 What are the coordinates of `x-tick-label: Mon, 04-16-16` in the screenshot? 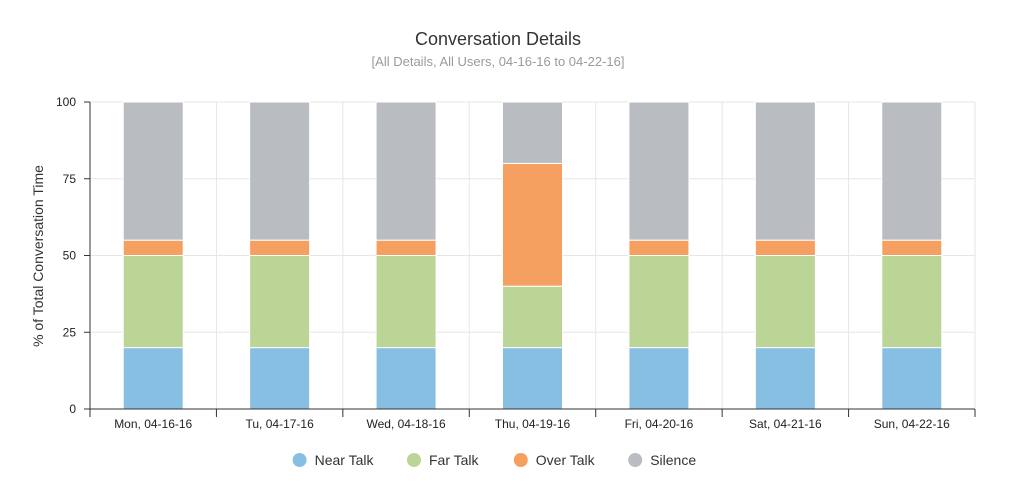 It's located at (153, 424).